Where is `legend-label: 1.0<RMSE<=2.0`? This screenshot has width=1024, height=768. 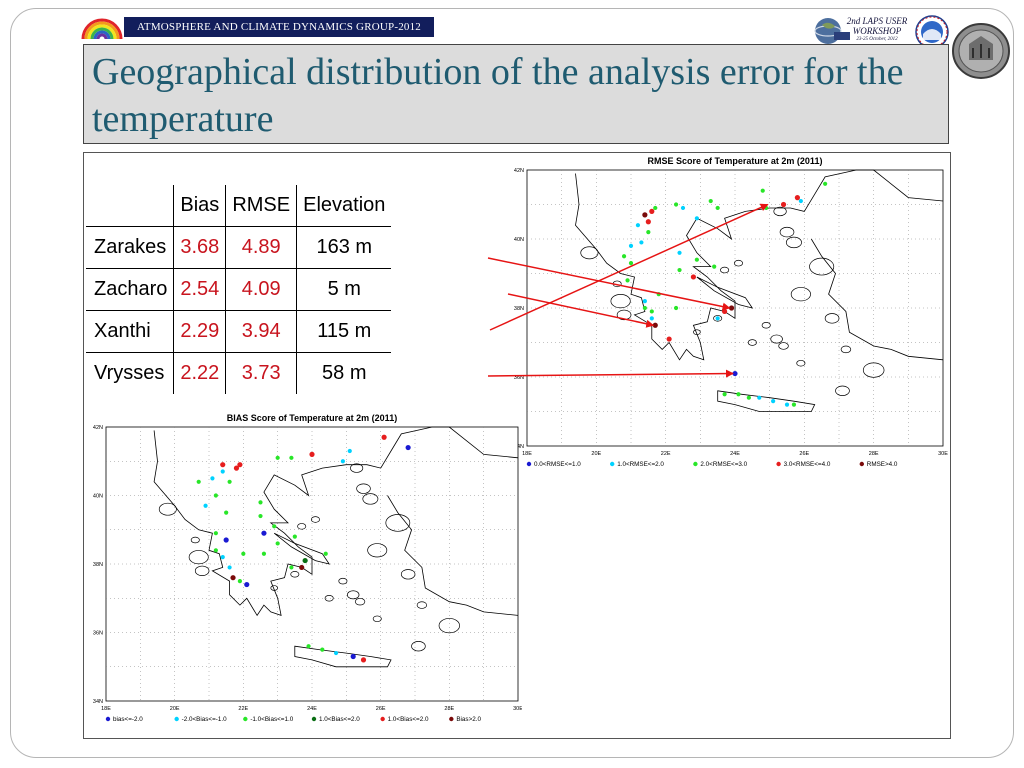 legend-label: 1.0<RMSE<=2.0 is located at coordinates (640, 464).